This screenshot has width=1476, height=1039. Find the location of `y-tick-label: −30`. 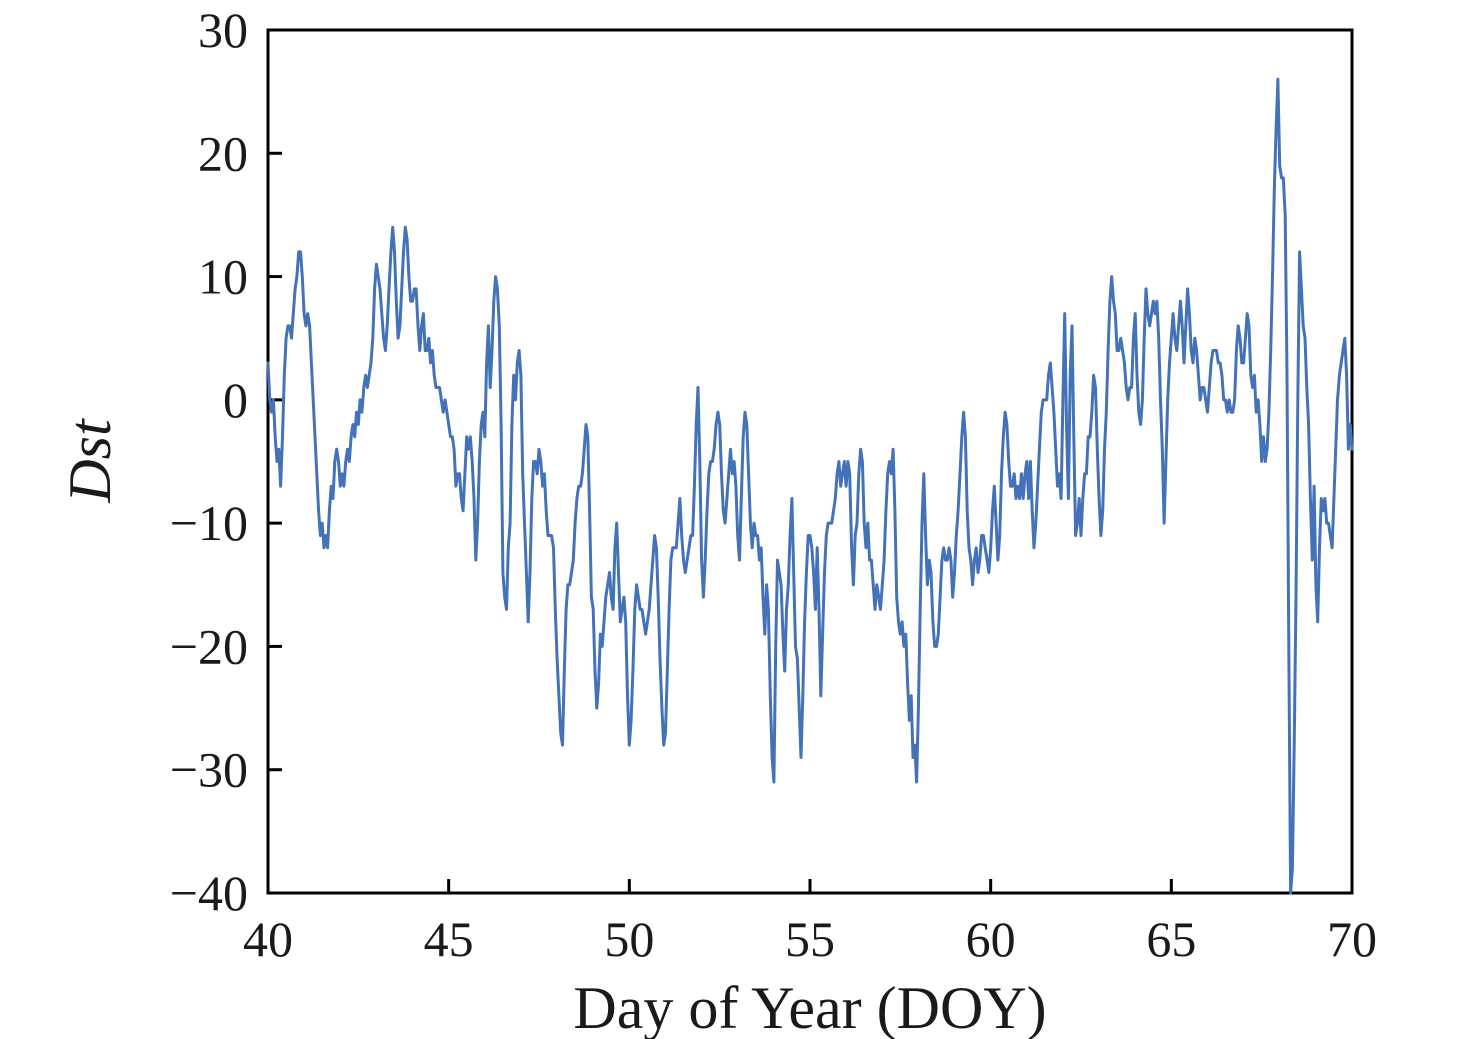

y-tick-label: −30 is located at coordinates (209, 770).